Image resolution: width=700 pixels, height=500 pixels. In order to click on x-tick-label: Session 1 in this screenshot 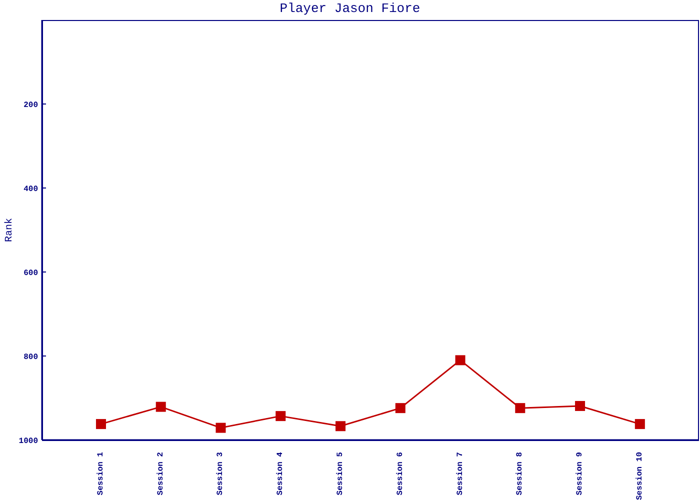, I will do `click(101, 474)`.